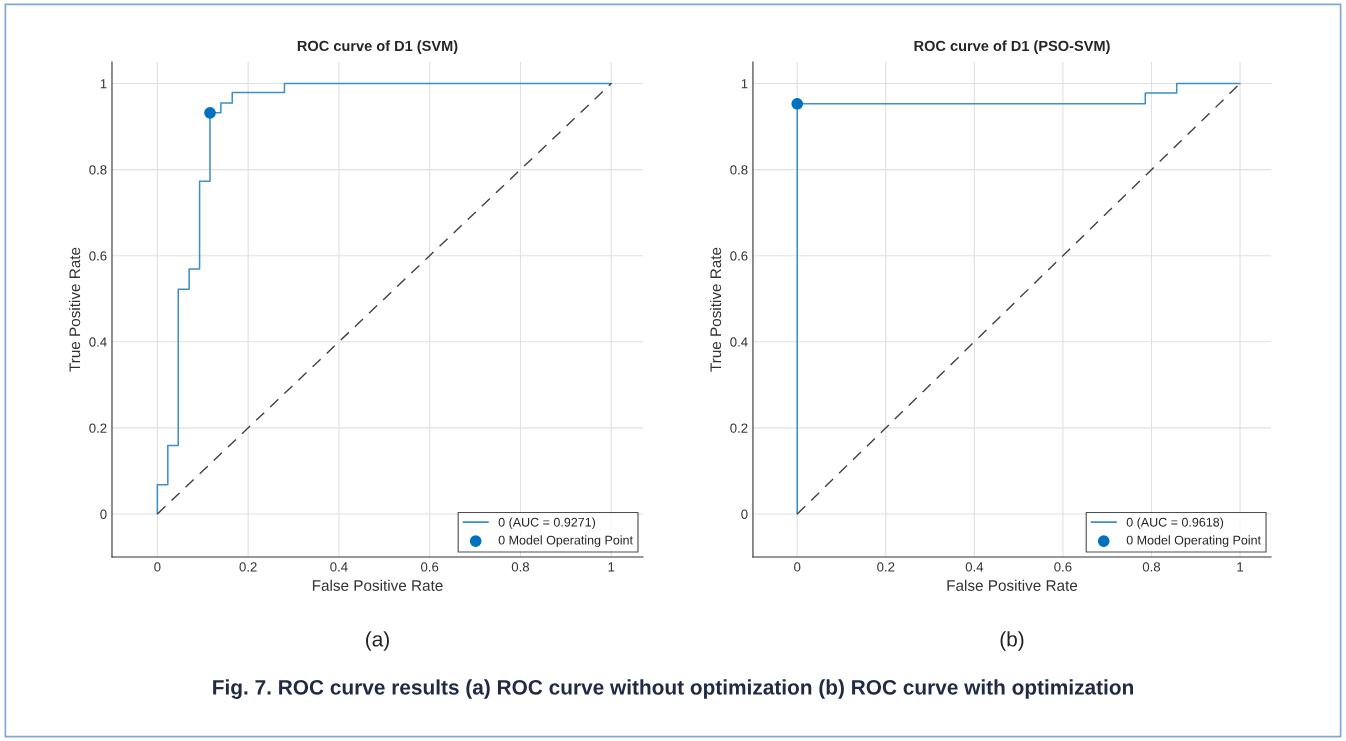 This screenshot has width=1346, height=741. I want to click on legend-label: 0 (AUC = 0.9618), so click(1175, 523).